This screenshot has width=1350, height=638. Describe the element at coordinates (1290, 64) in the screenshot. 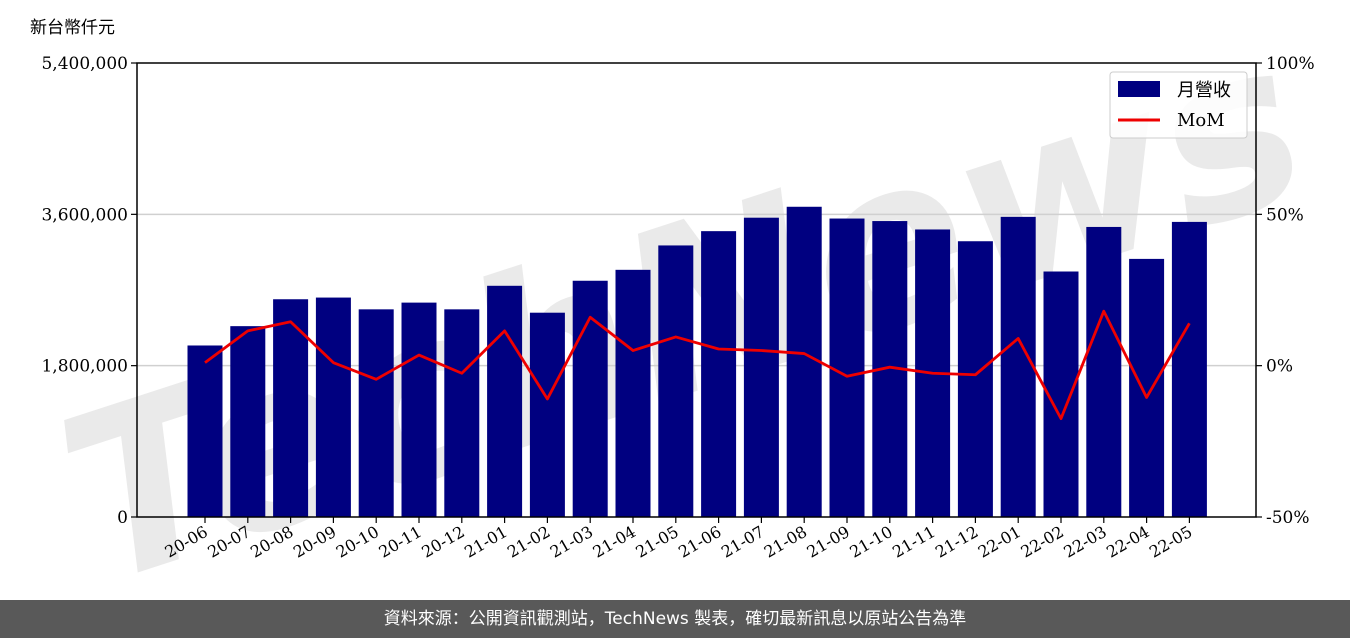

I see `right-tick-label: 100%` at that location.